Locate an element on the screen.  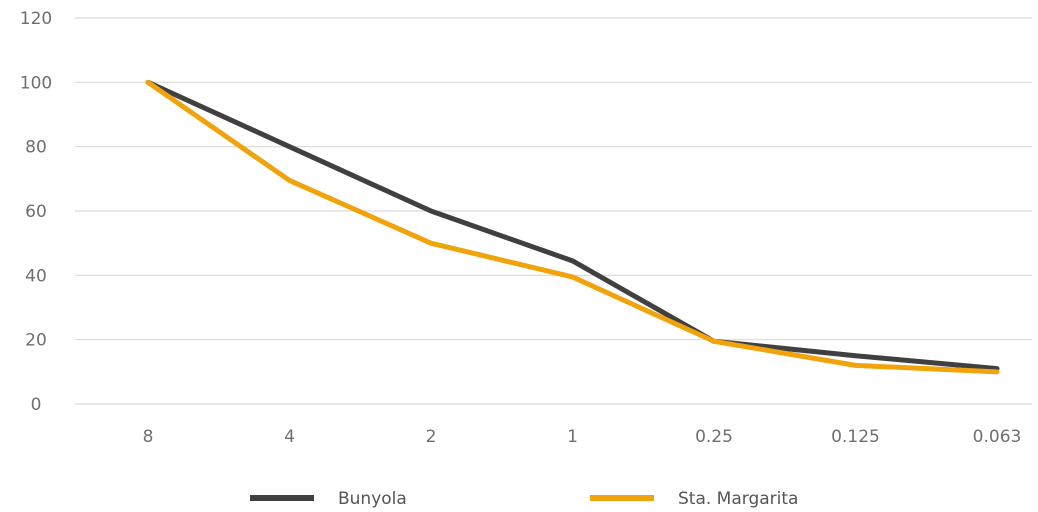
y-tick-label: 60 is located at coordinates (36, 212).